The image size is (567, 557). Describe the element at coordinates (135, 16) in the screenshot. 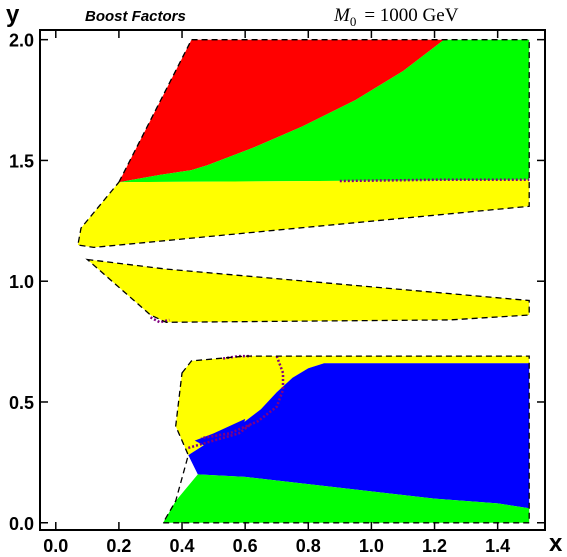

I see `chart-title: Boost Factors` at that location.